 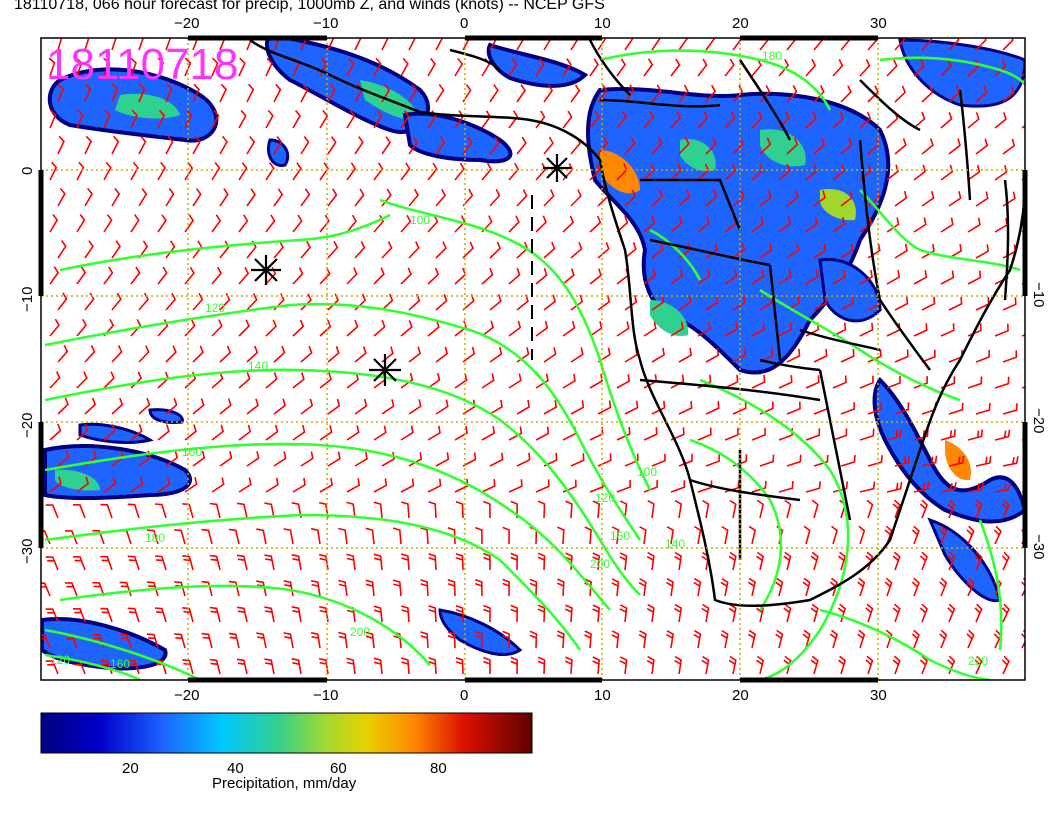 What do you see at coordinates (325, 23) in the screenshot?
I see `tick-label: −10` at bounding box center [325, 23].